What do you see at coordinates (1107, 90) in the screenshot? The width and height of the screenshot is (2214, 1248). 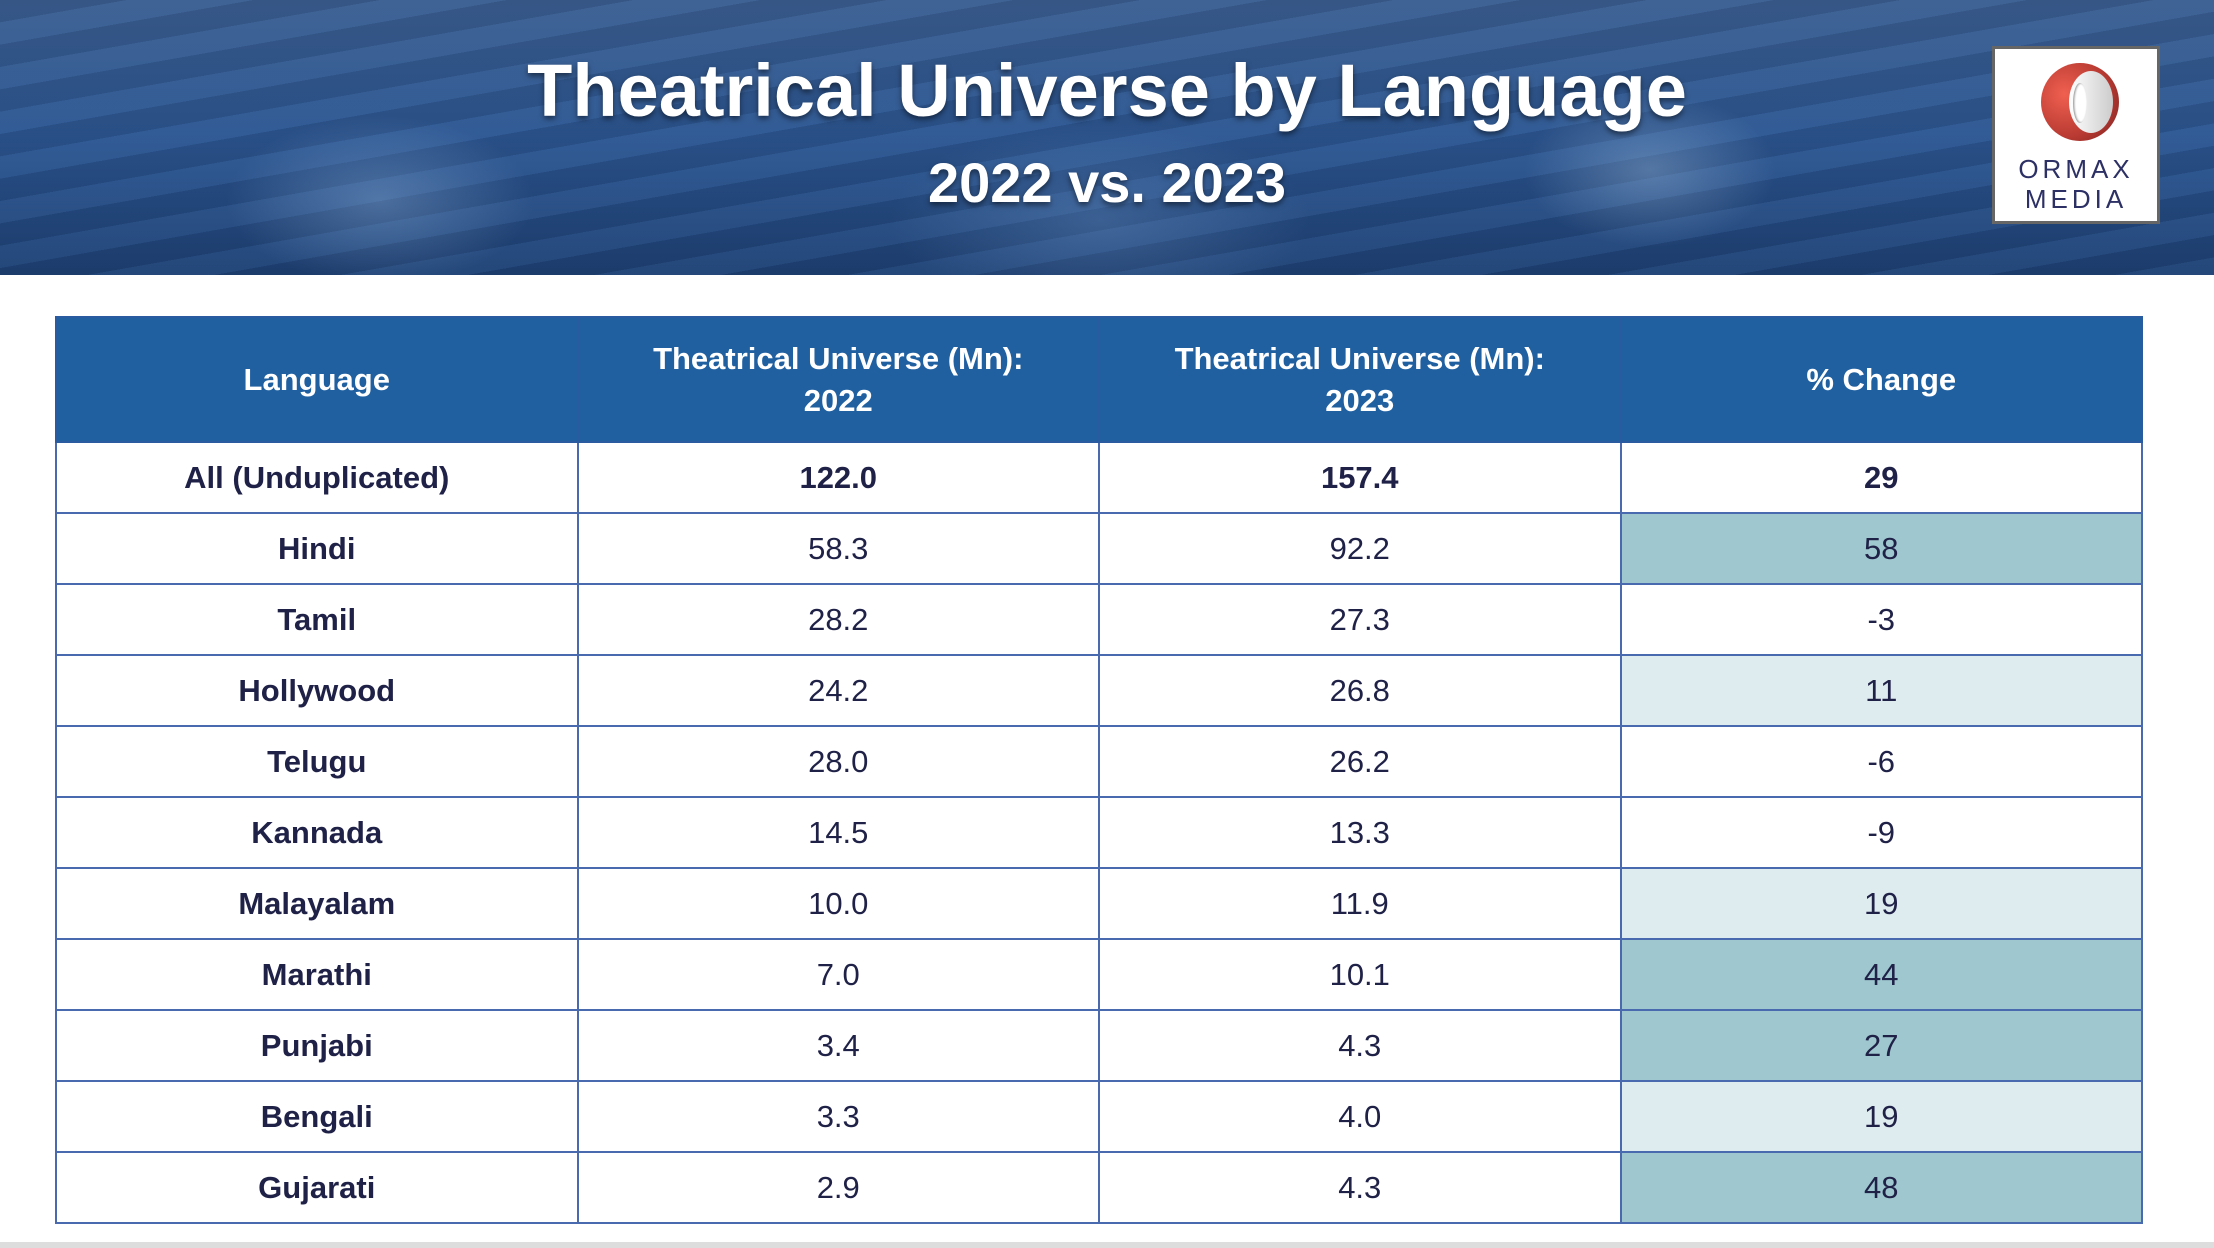 I see `page-title: Theatrical Universe by Language` at bounding box center [1107, 90].